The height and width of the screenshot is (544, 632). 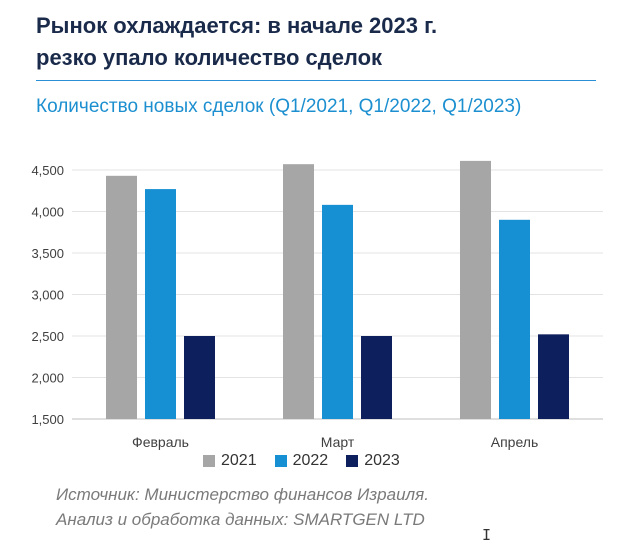 I want to click on title-divider, so click(x=316, y=80).